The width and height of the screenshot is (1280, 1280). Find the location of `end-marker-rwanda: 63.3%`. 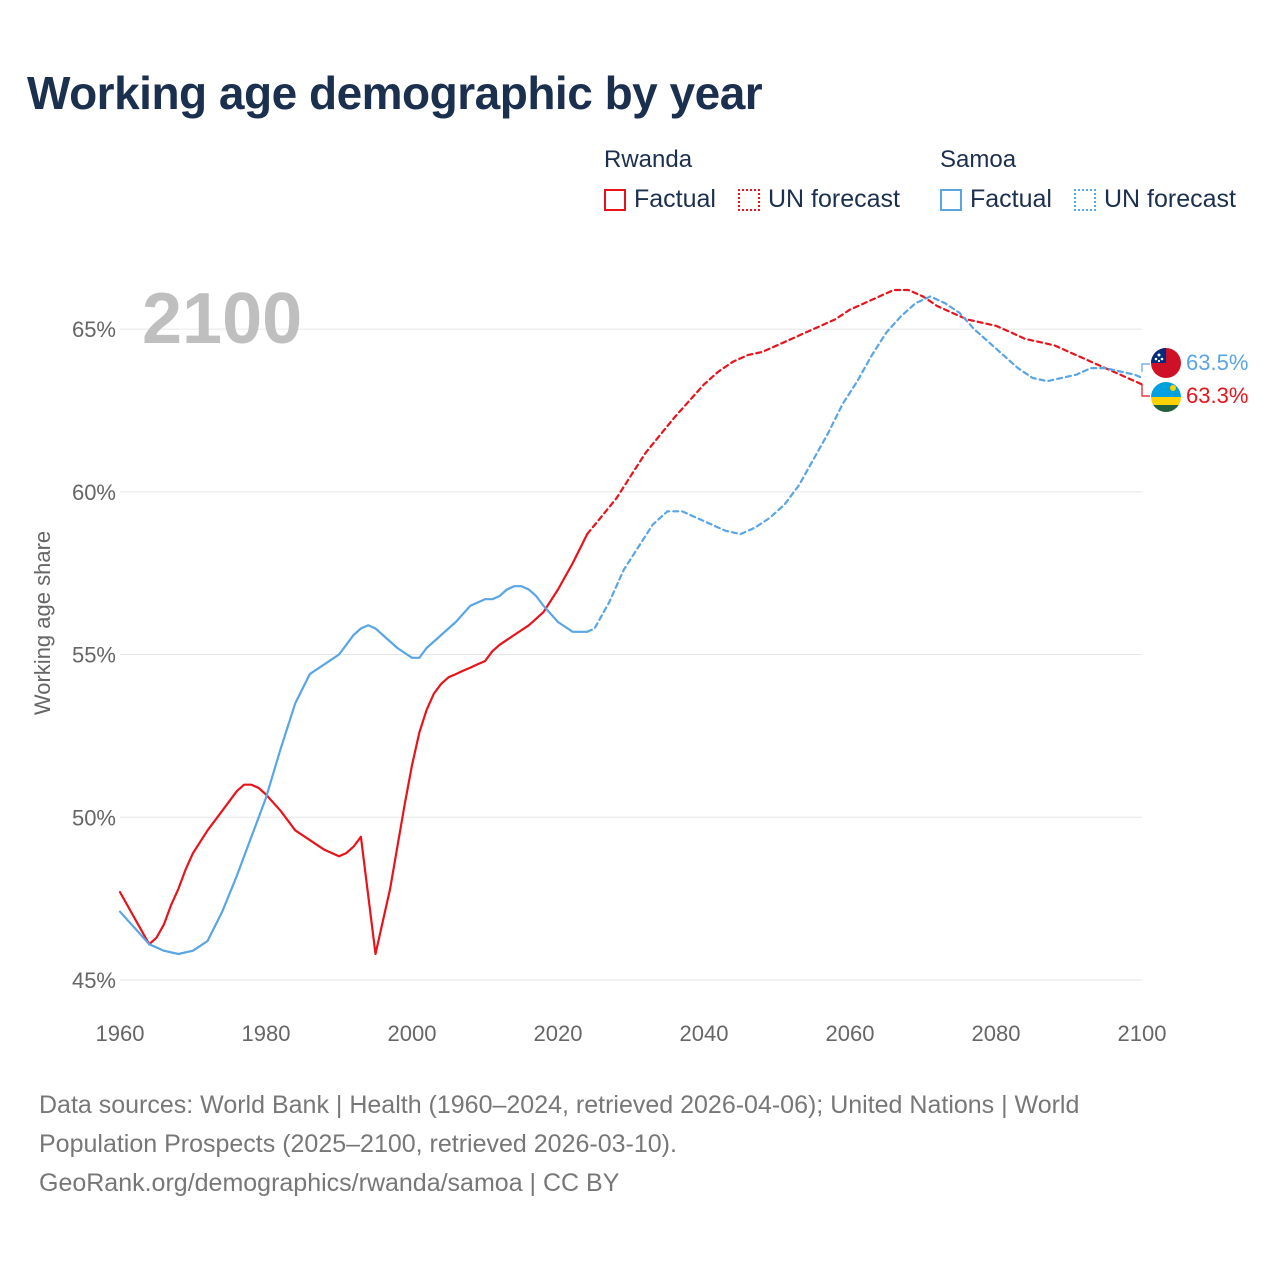

end-marker-rwanda: 63.3% is located at coordinates (1194, 397).